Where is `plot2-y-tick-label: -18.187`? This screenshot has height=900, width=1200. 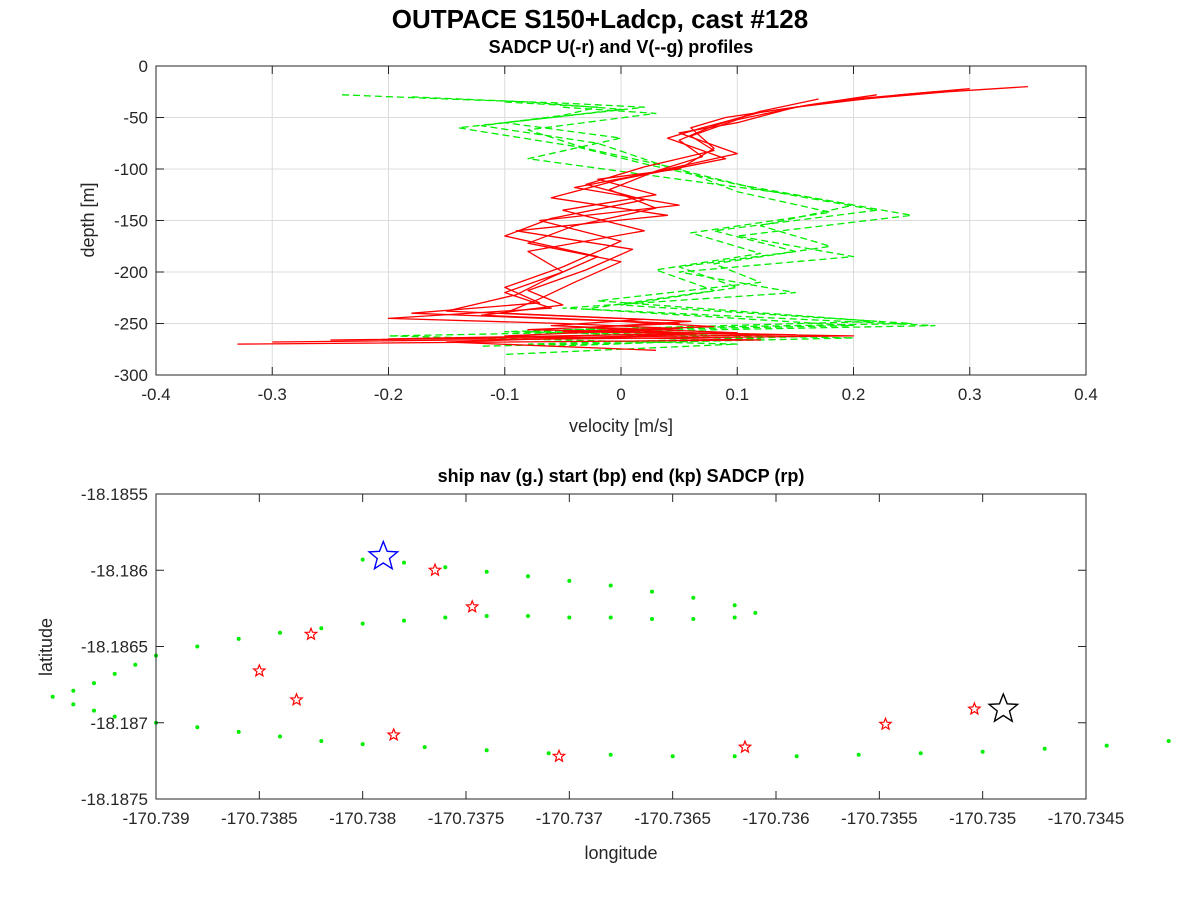 plot2-y-tick-label: -18.187 is located at coordinates (119, 723).